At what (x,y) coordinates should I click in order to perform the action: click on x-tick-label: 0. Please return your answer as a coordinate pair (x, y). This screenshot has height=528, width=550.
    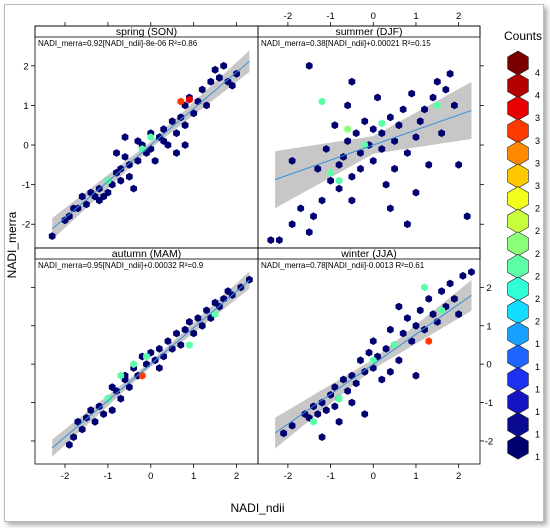
    Looking at the image, I should click on (373, 16).